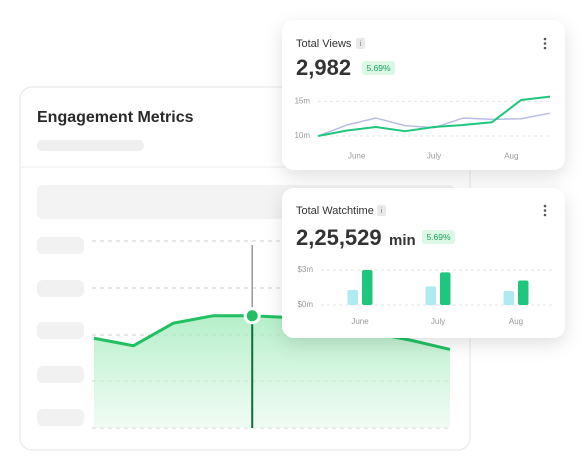 Image resolution: width=586 pixels, height=471 pixels. I want to click on metric-value: 2,982, so click(323, 67).